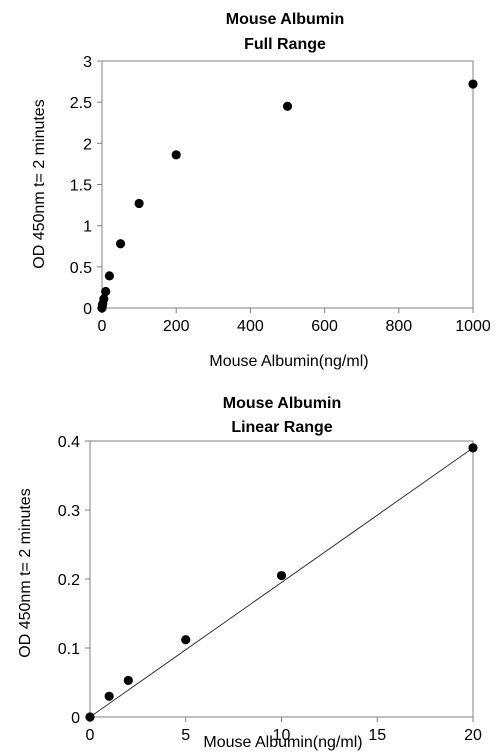 The image size is (501, 753). Describe the element at coordinates (81, 103) in the screenshot. I see `y-tick-label: 2.5` at that location.